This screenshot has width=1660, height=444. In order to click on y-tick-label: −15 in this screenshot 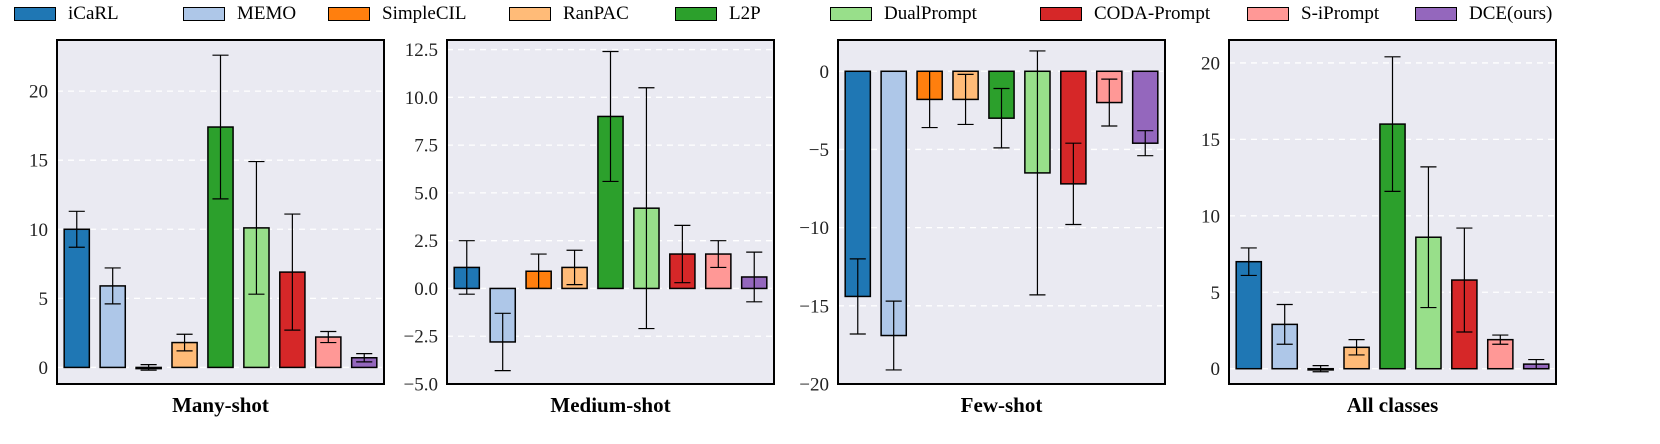, I will do `click(814, 306)`.